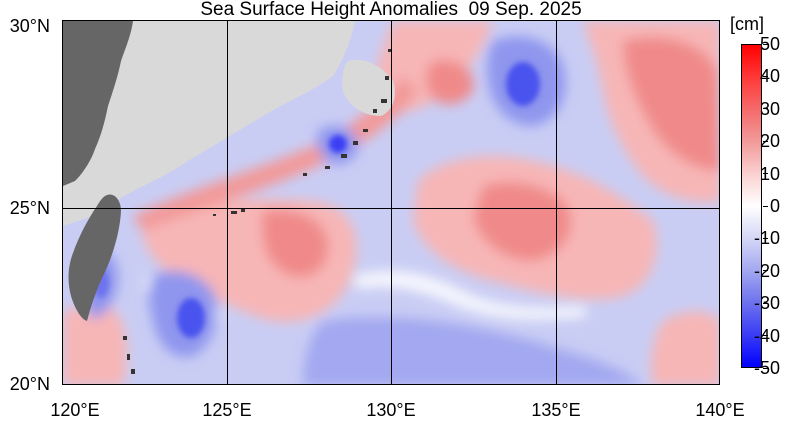 The height and width of the screenshot is (421, 808). I want to click on land-china-coast, so click(98, 103).